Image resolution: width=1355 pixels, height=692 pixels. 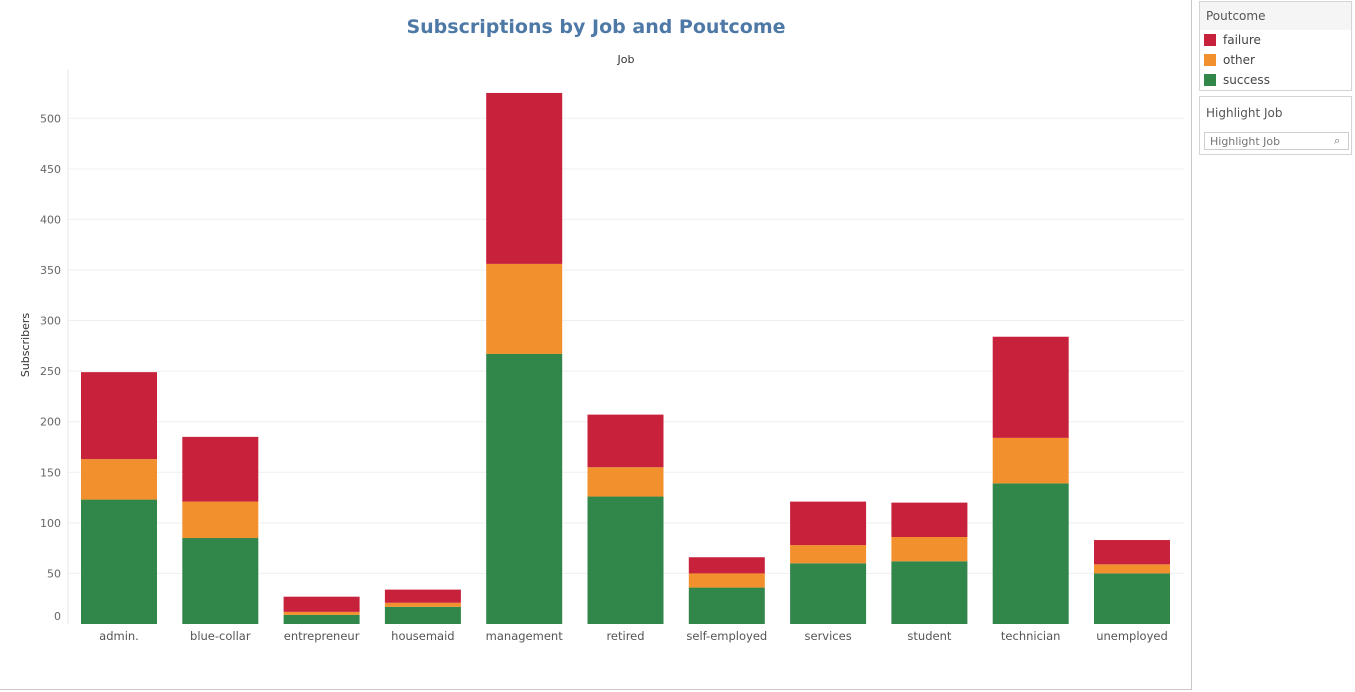 I want to click on x-tick-label: entrepreneur, so click(x=322, y=636).